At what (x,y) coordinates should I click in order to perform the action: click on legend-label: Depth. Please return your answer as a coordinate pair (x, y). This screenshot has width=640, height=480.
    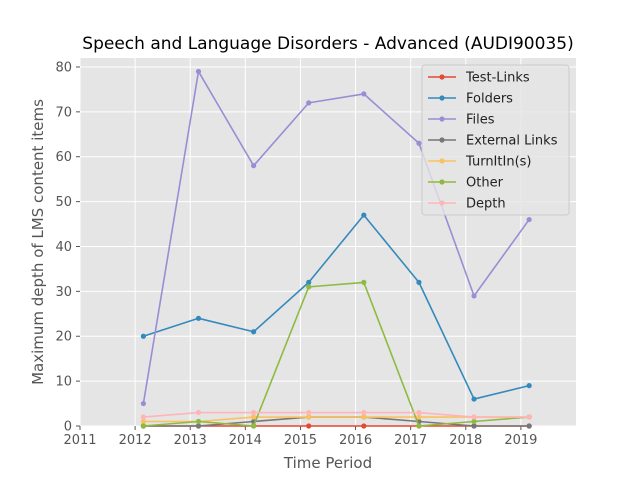
    Looking at the image, I should click on (486, 204).